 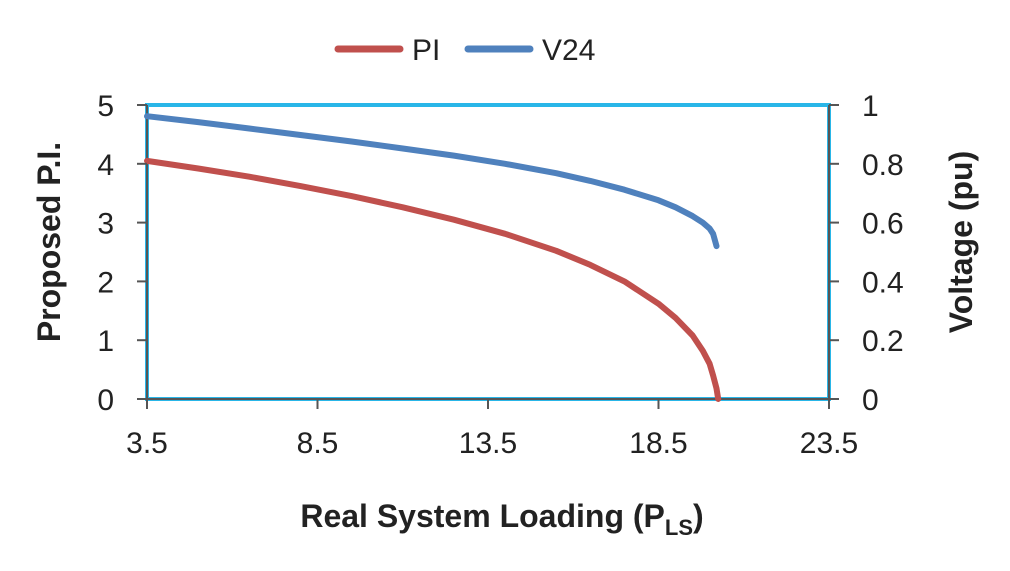 What do you see at coordinates (679, 527) in the screenshot?
I see `x-axis-title-subscript: LS` at bounding box center [679, 527].